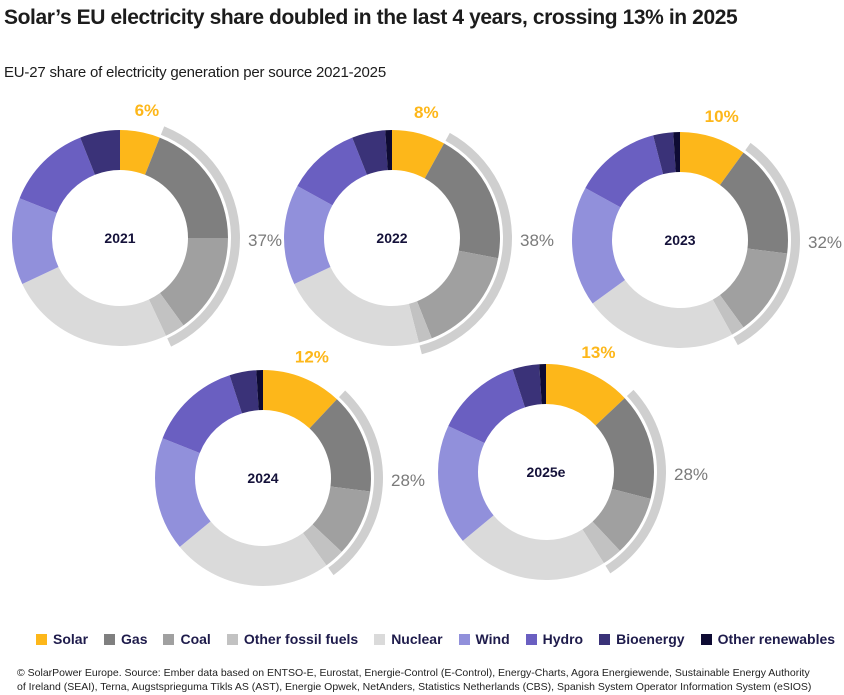  What do you see at coordinates (195, 639) in the screenshot?
I see `legend-label: Coal` at bounding box center [195, 639].